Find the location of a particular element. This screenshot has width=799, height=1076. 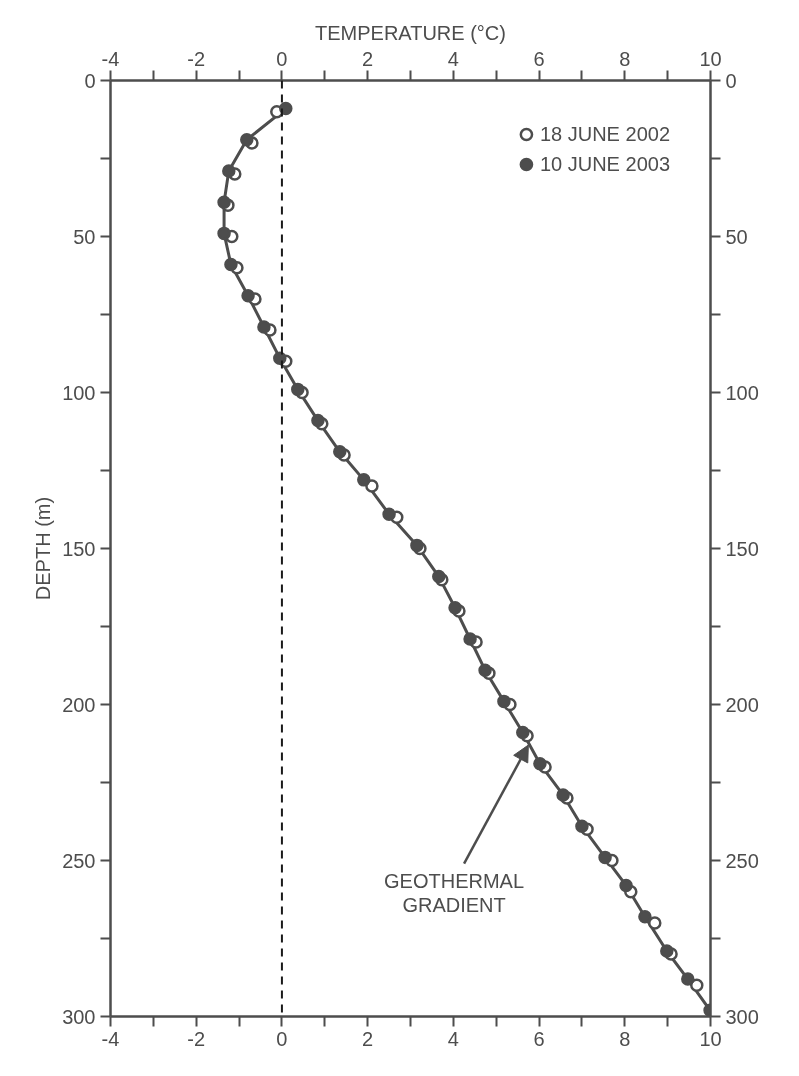

x-tick-label: 2 is located at coordinates (368, 58).